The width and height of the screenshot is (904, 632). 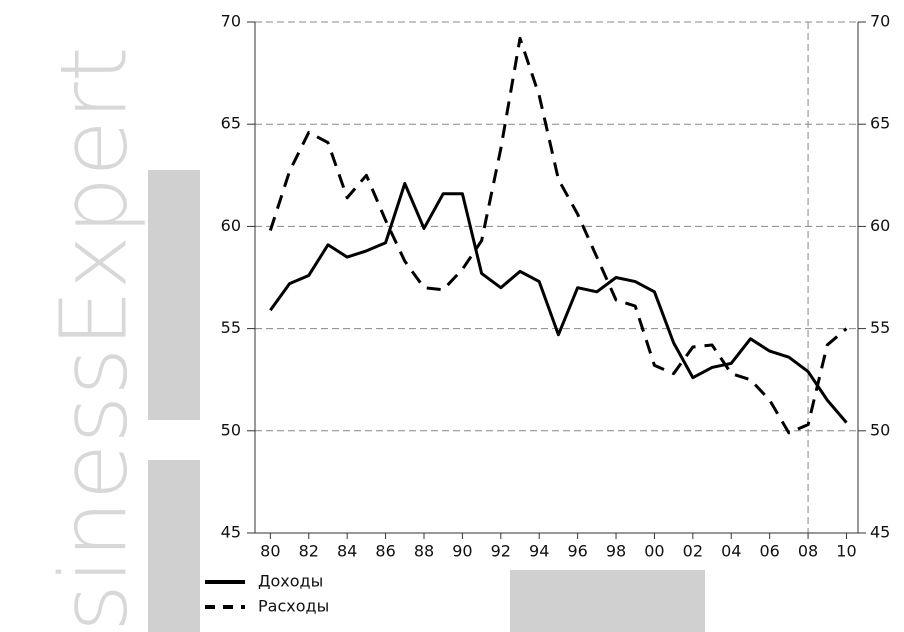 I want to click on x-tick-label: 82, so click(x=309, y=551).